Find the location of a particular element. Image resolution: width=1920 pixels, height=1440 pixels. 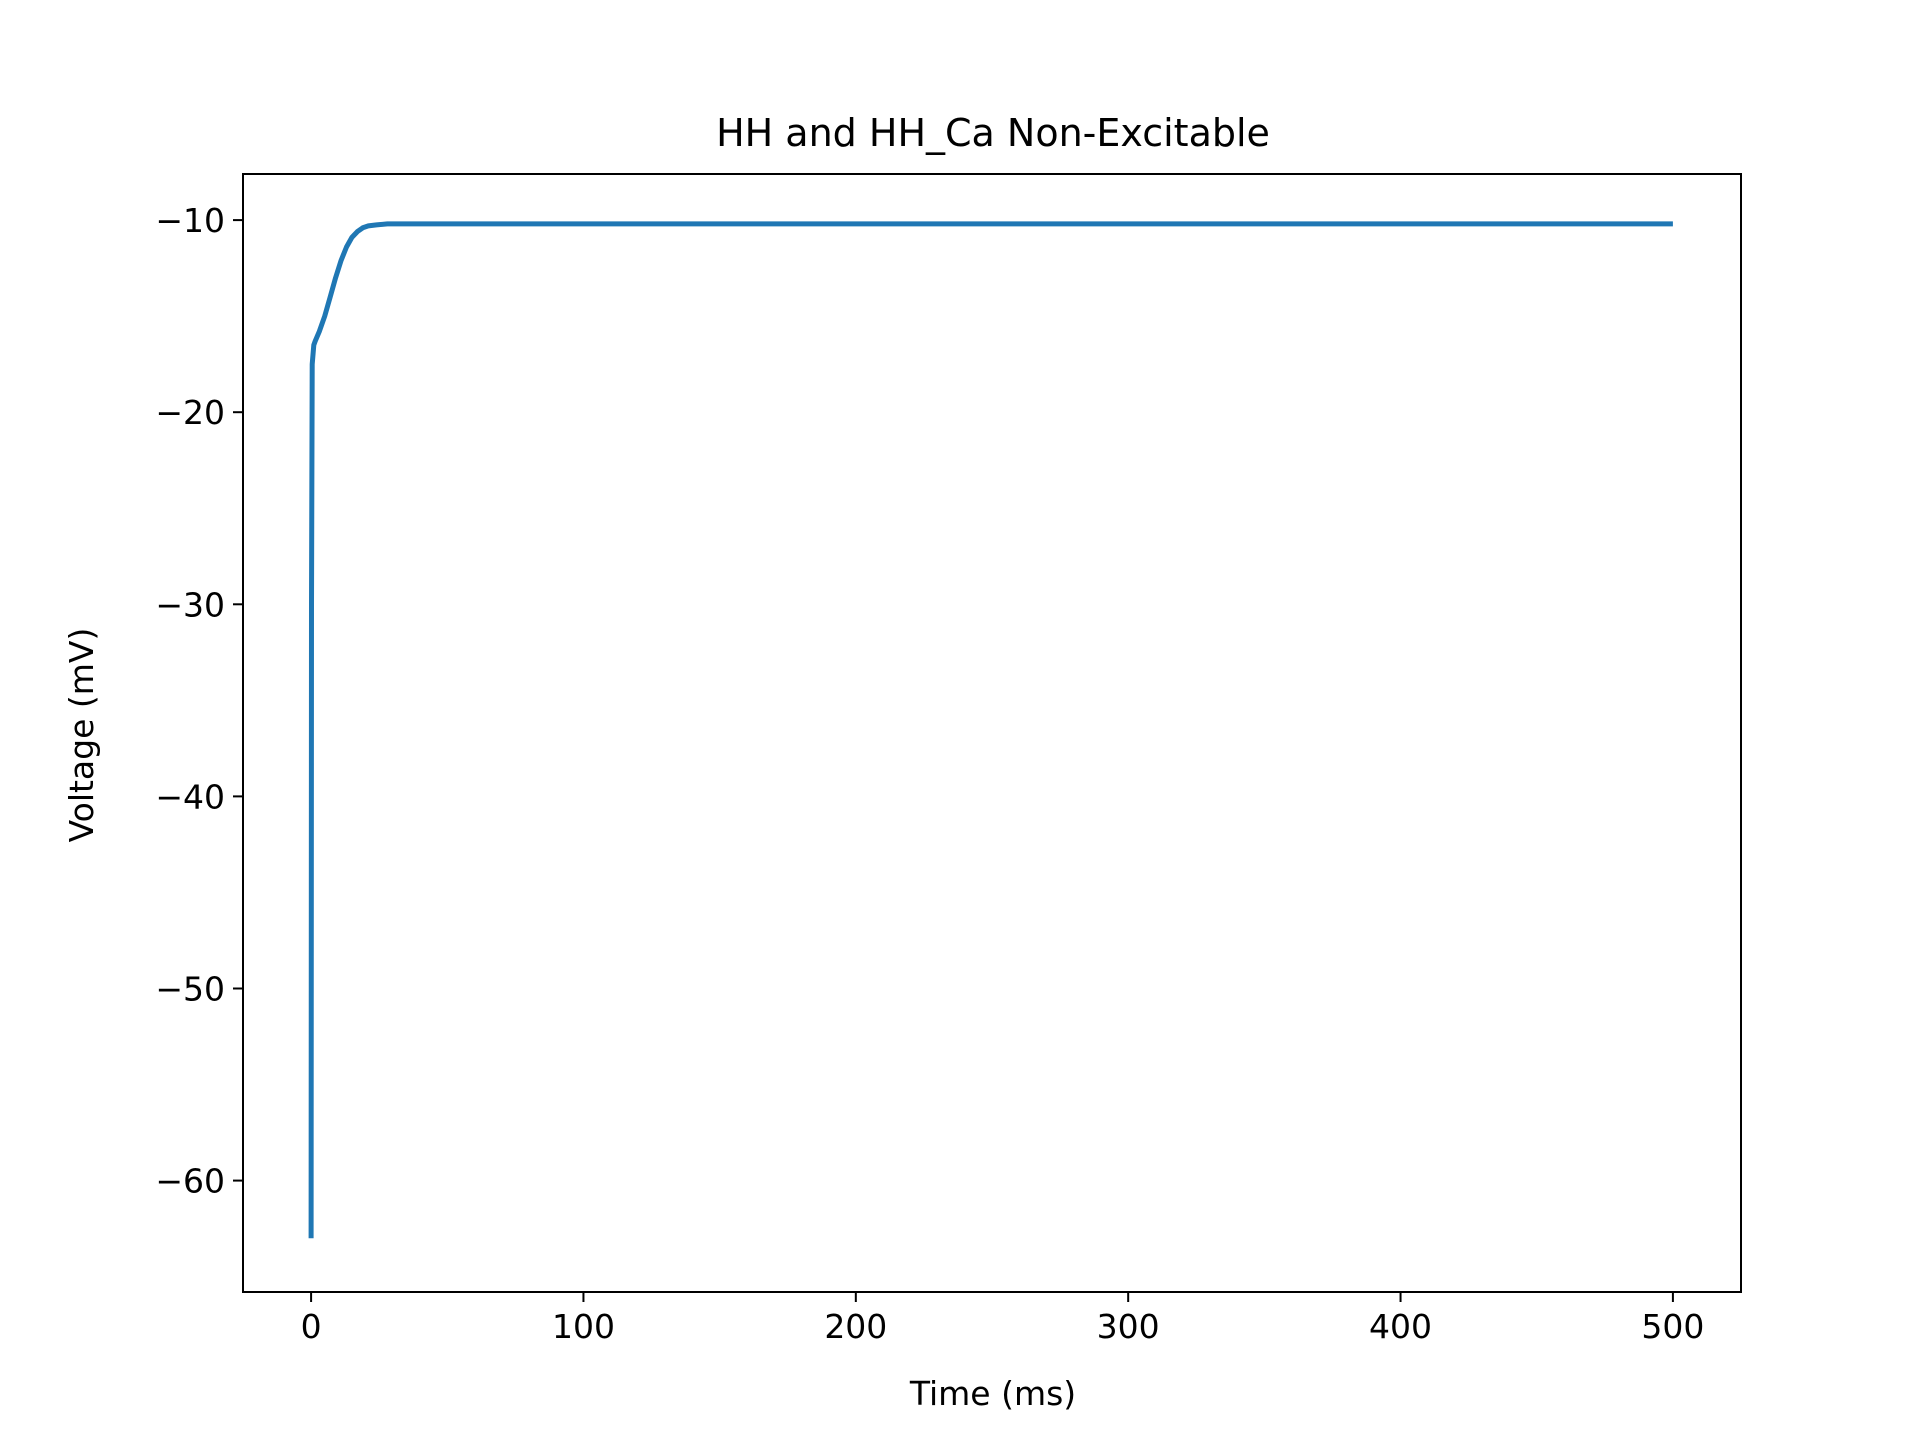

x-tick-label: 300 is located at coordinates (1128, 1326).